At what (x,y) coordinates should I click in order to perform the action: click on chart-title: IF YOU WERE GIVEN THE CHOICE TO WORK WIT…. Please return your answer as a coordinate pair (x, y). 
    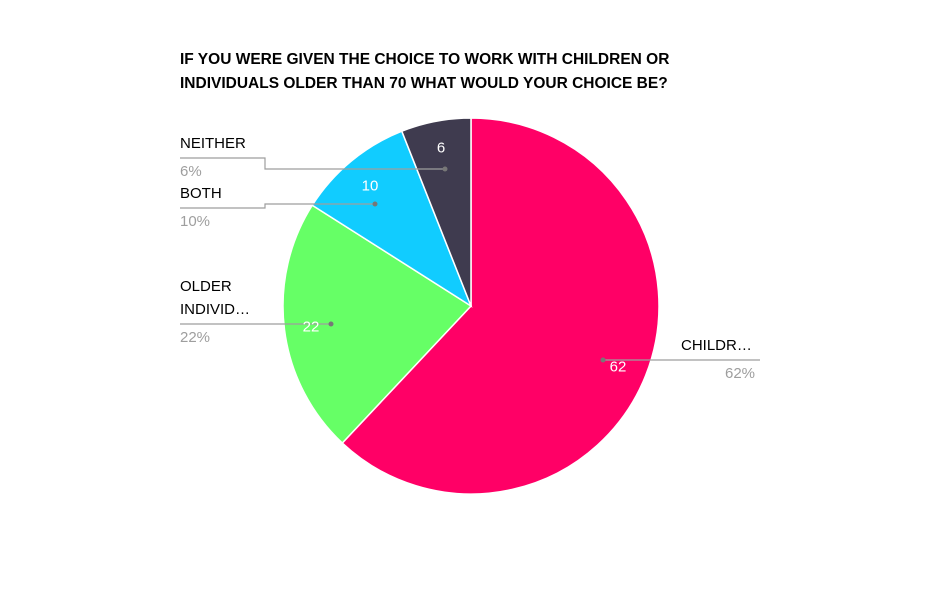
    Looking at the image, I should click on (490, 72).